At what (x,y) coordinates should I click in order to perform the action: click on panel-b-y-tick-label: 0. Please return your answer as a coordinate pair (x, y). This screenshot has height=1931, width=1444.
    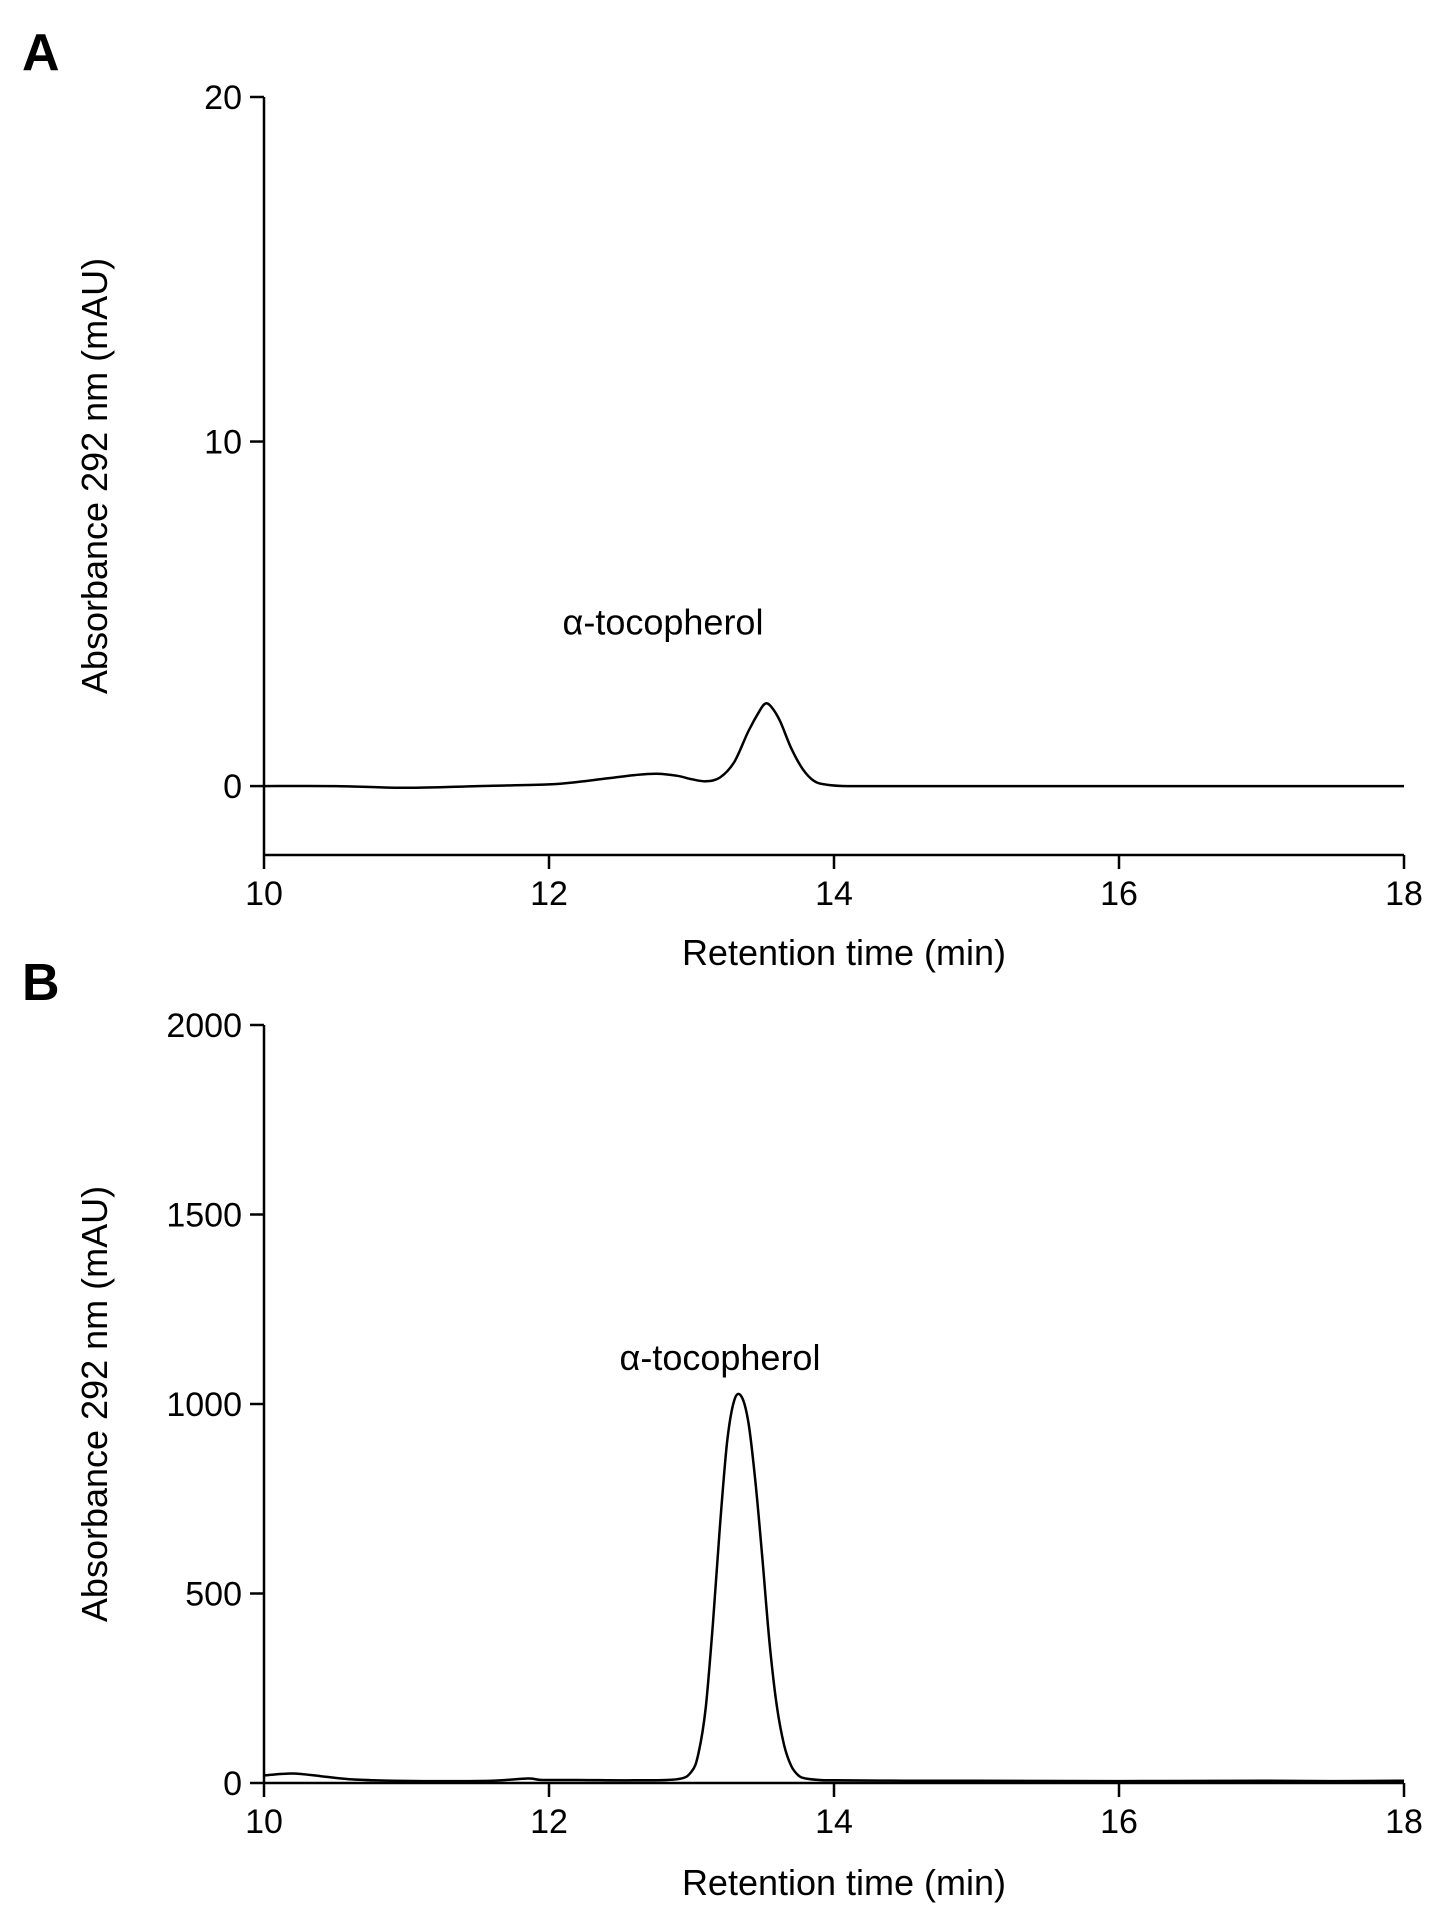
    Looking at the image, I should click on (232, 1784).